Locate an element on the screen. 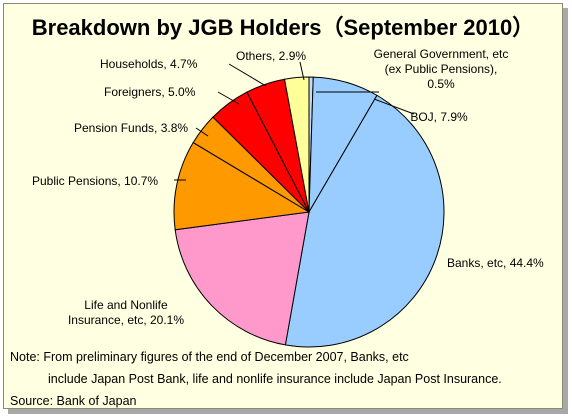 The width and height of the screenshot is (572, 419). source-text: Source: Bank of Japan is located at coordinates (73, 401).